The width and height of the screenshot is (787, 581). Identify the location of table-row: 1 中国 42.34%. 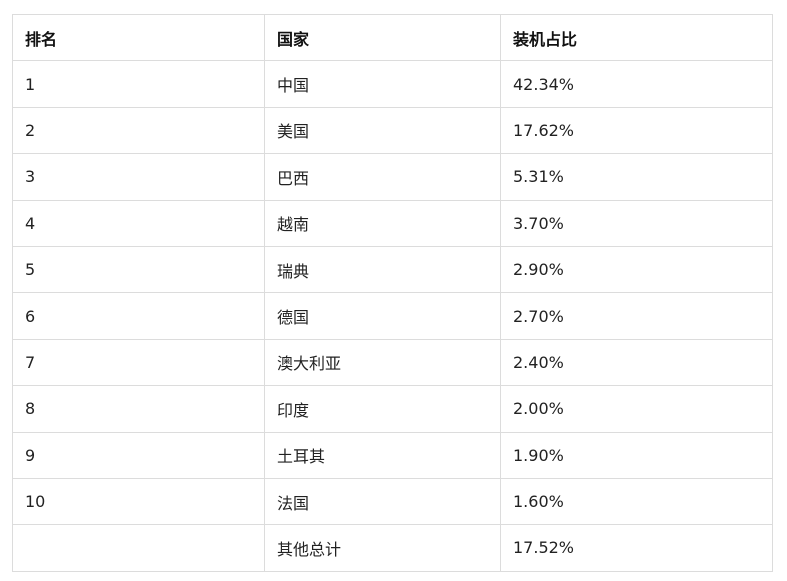
(392, 84).